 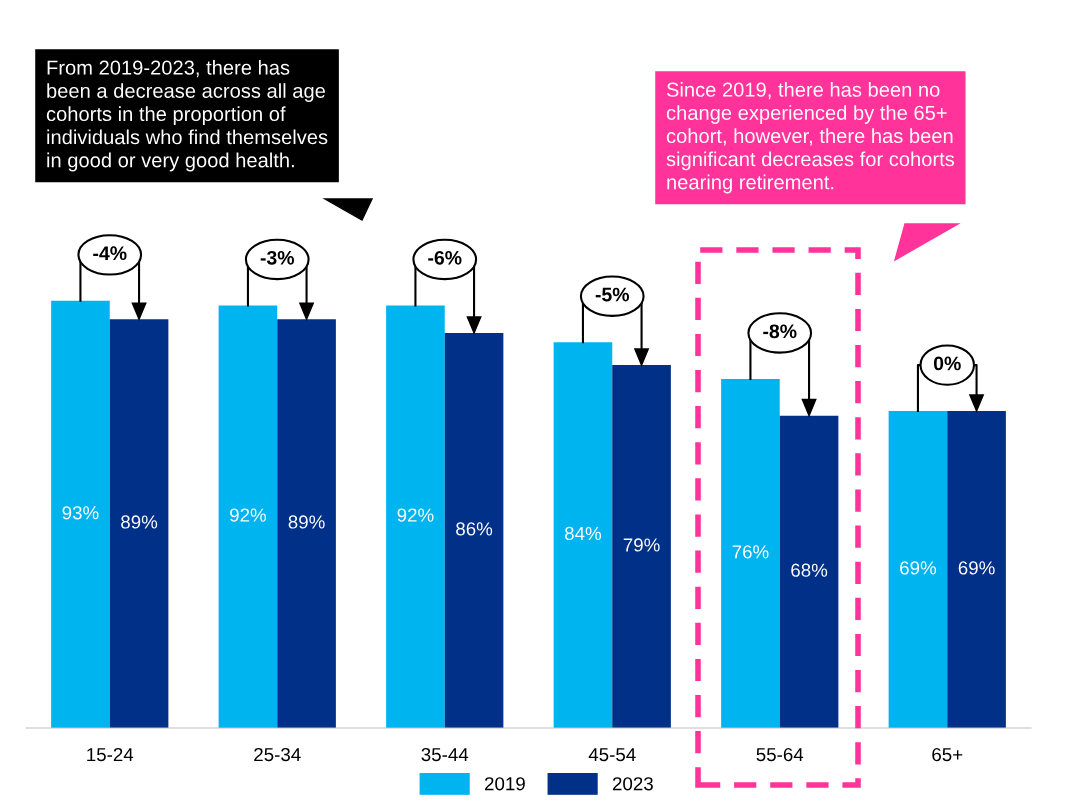 I want to click on data-label: 76%, so click(x=750, y=552).